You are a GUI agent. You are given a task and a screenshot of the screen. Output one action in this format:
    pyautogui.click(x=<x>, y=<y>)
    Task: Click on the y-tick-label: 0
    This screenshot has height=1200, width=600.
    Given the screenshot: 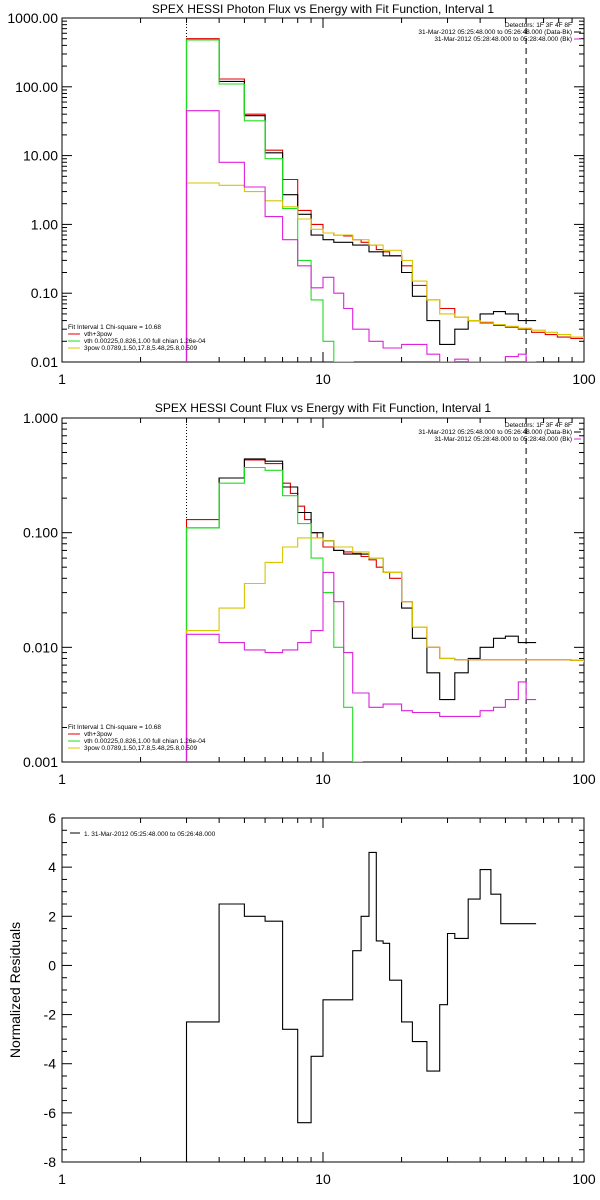 What is the action you would take?
    pyautogui.click(x=52, y=965)
    